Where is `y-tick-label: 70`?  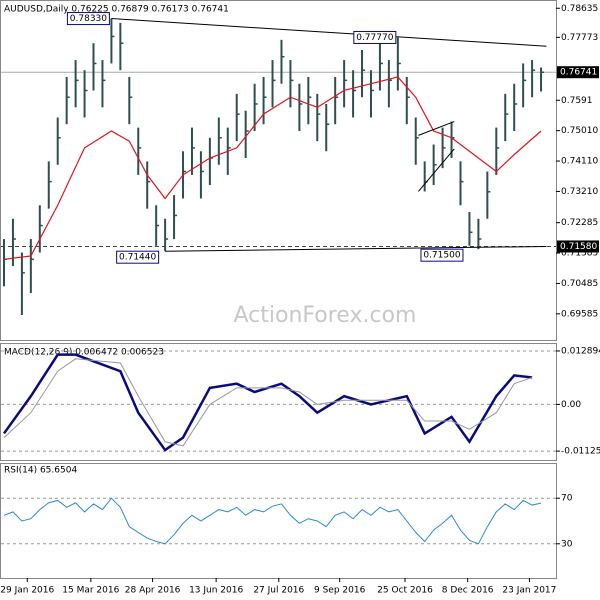
y-tick-label: 70 is located at coordinates (567, 499).